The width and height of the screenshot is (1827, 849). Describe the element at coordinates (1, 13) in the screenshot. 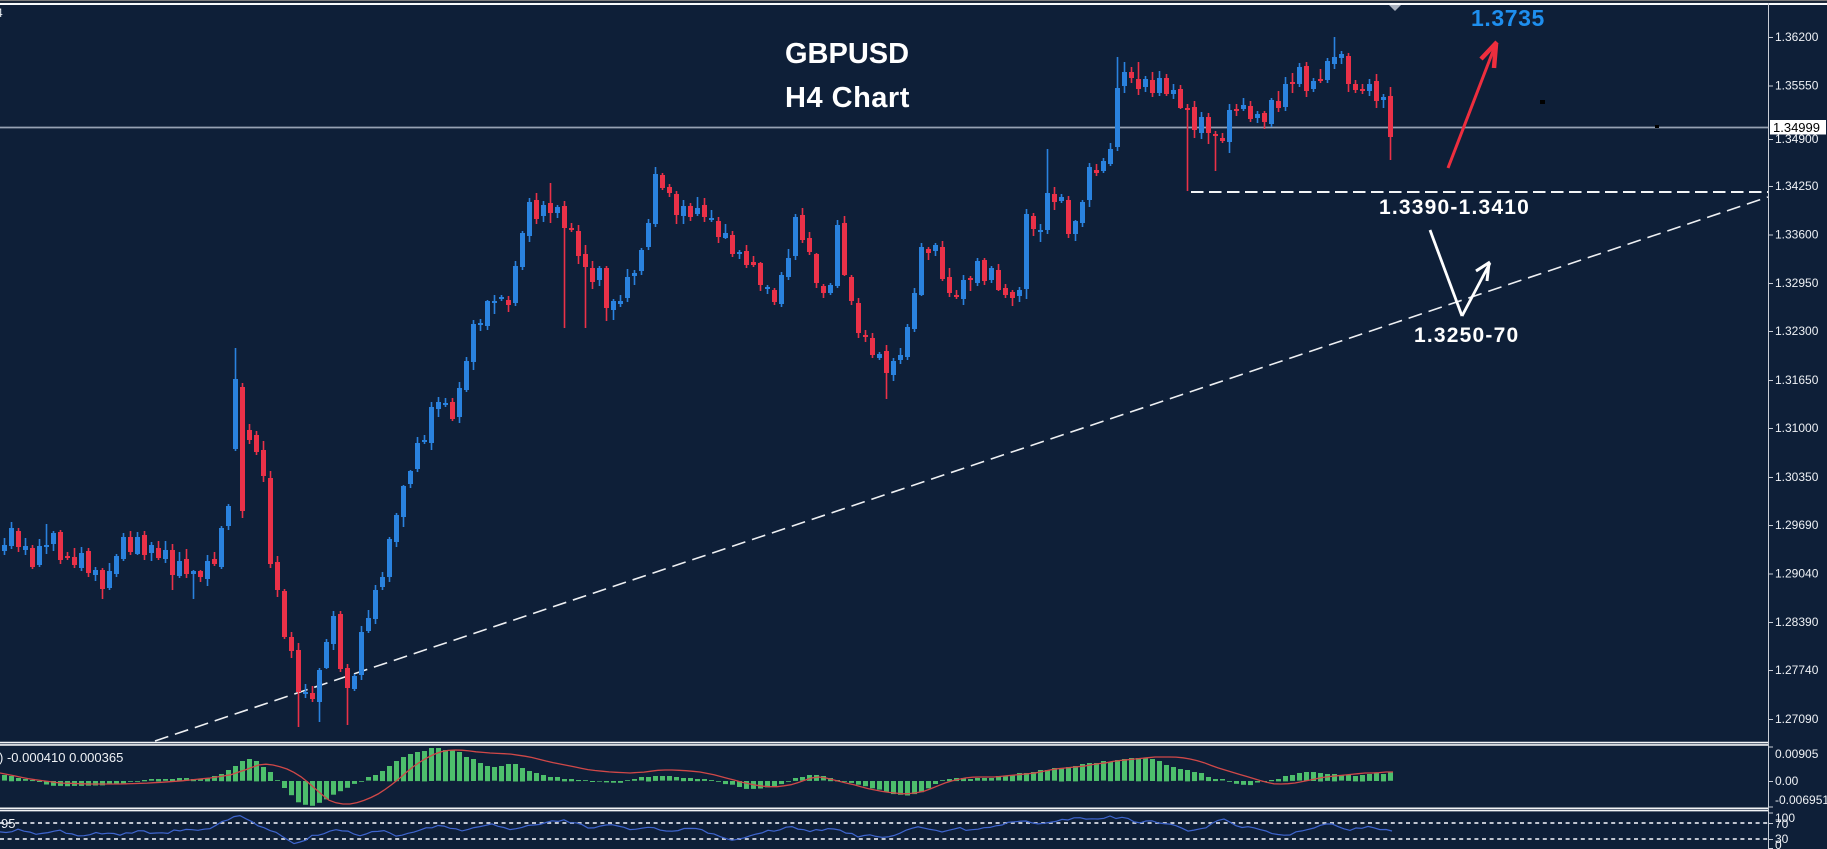

I see `svg-text: 4` at that location.